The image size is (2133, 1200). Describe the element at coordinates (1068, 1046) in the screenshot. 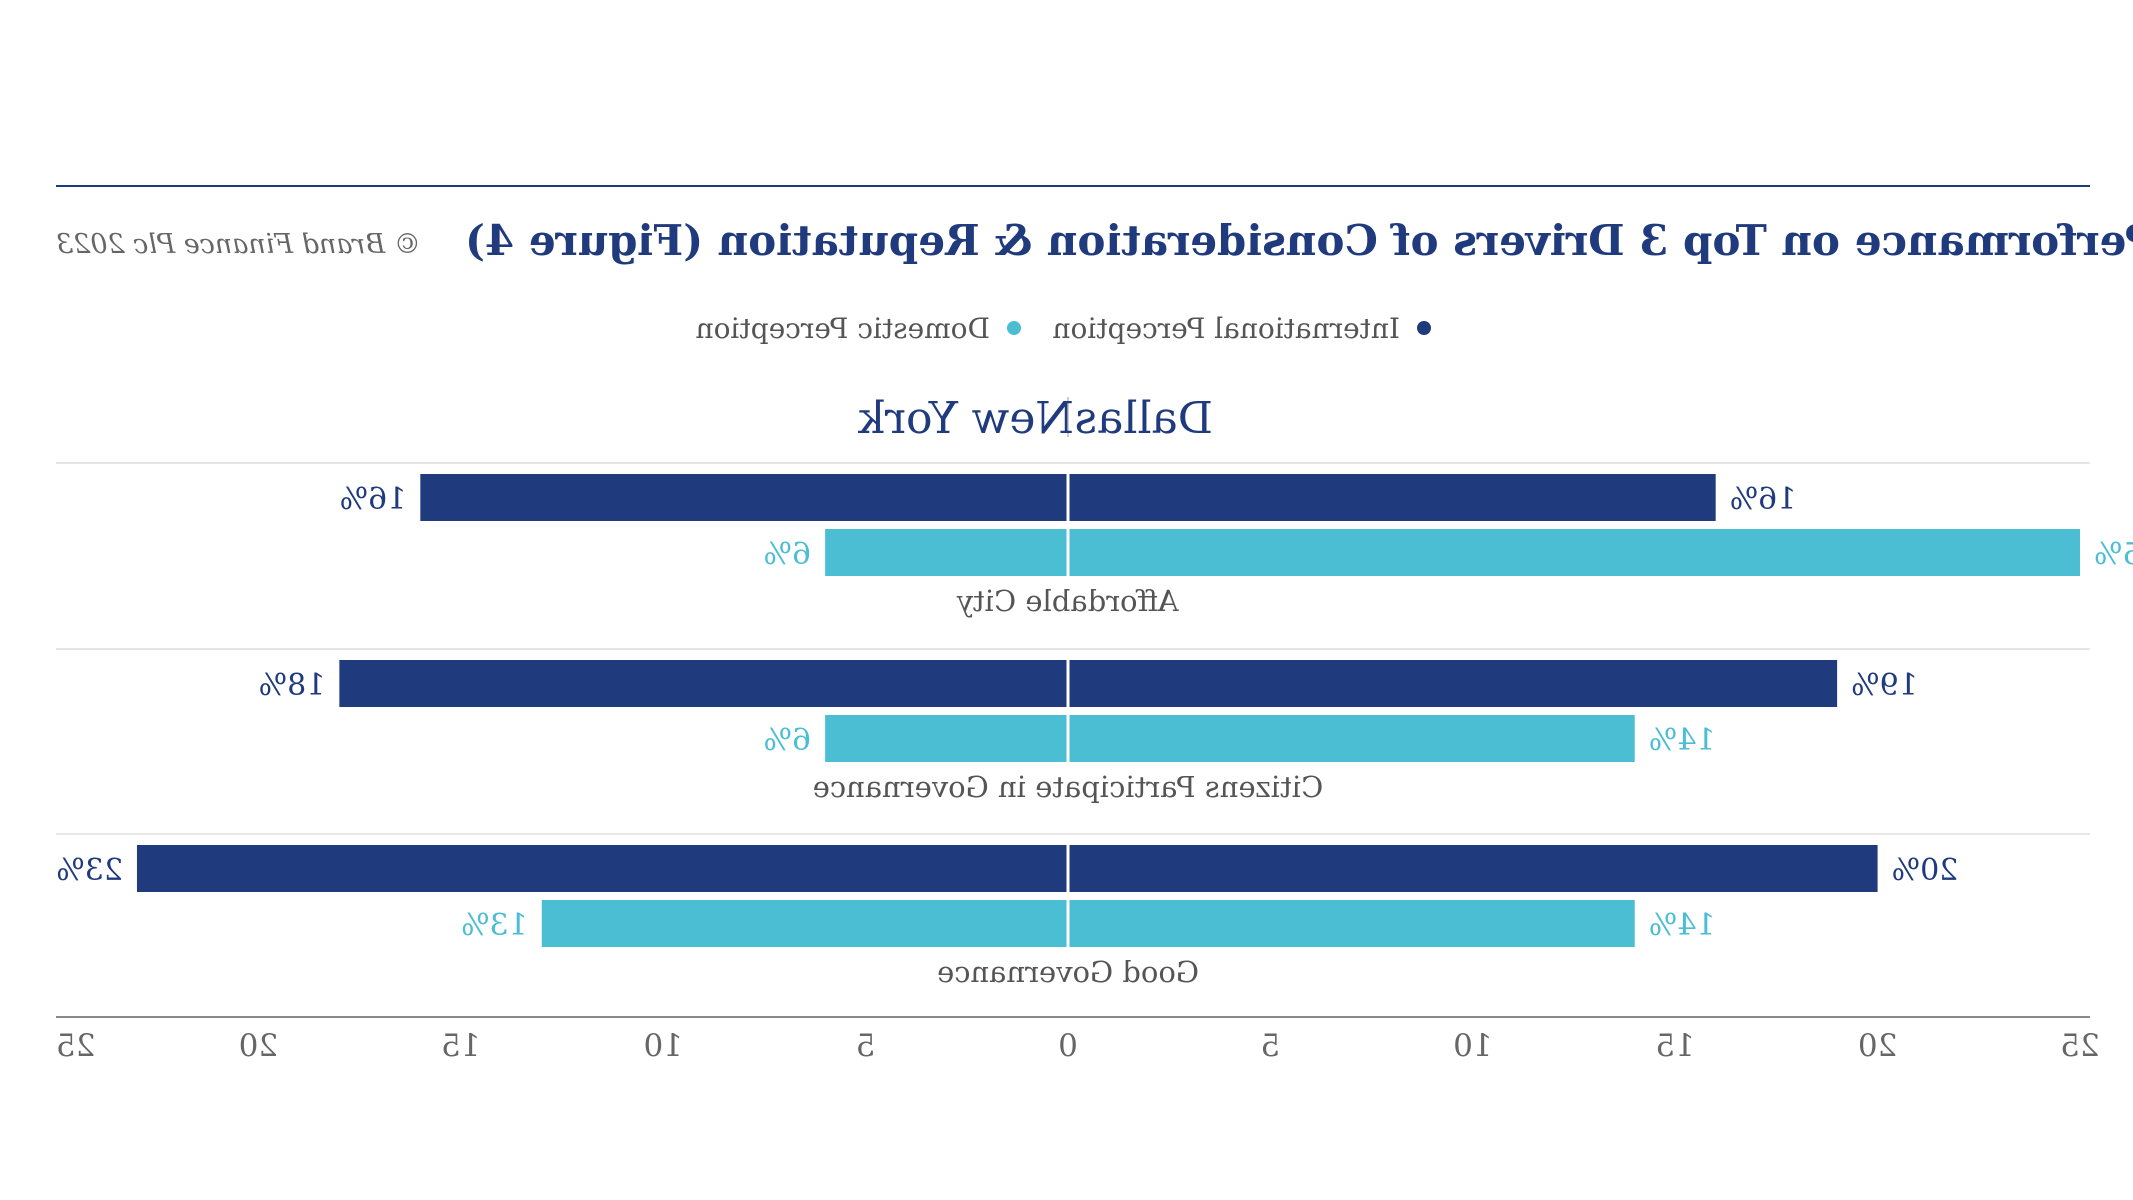

I see `tick-label: 0` at that location.